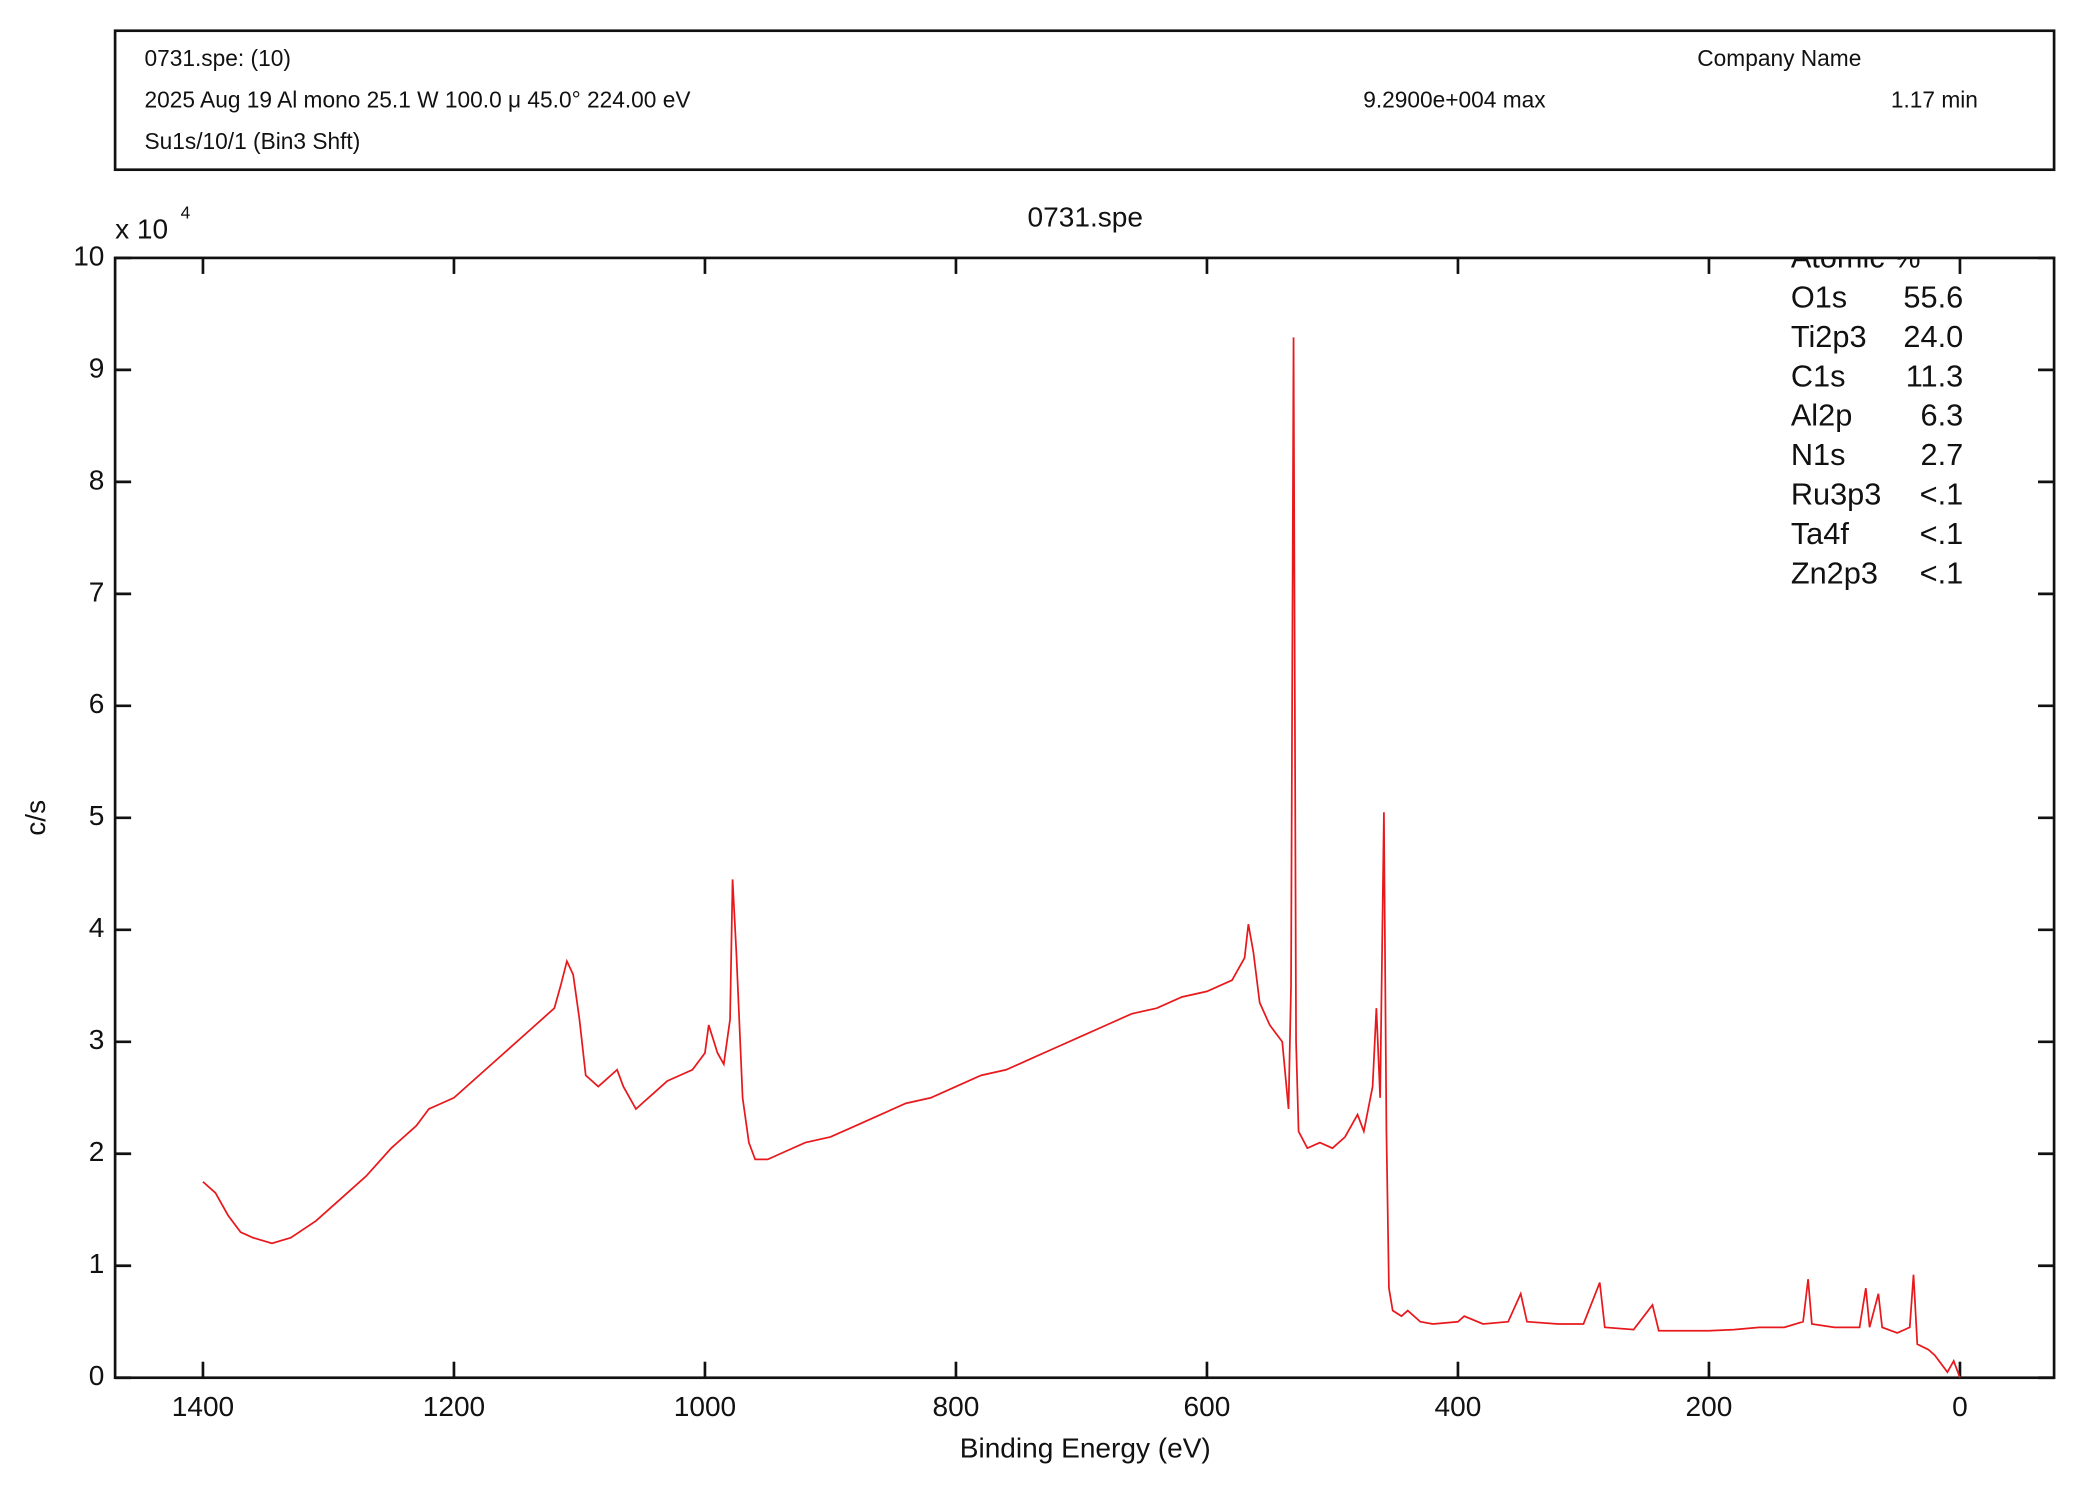 The height and width of the screenshot is (1498, 2085). Describe the element at coordinates (1084, 100) in the screenshot. I see `header-box` at that location.